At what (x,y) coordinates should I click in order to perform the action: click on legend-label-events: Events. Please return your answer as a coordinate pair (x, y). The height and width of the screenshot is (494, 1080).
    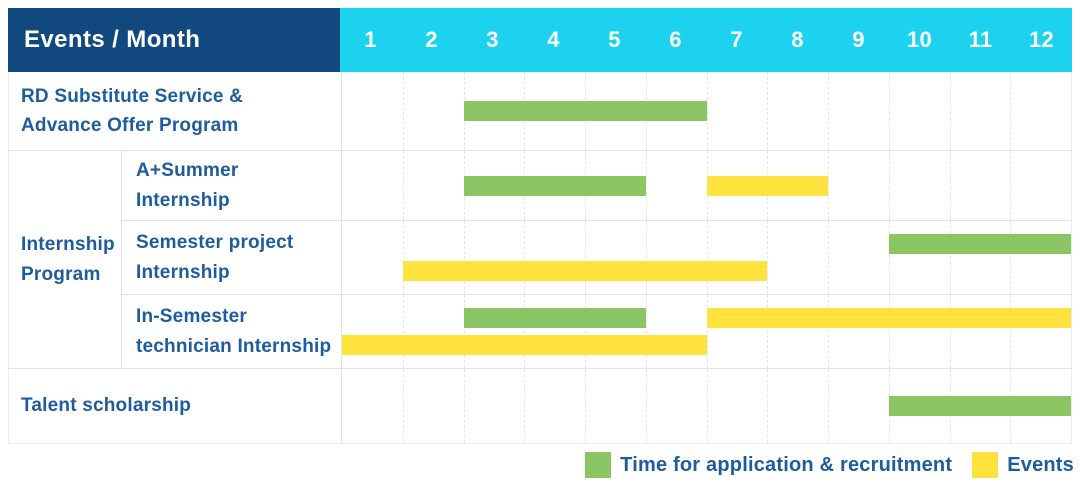
    Looking at the image, I should click on (1040, 464).